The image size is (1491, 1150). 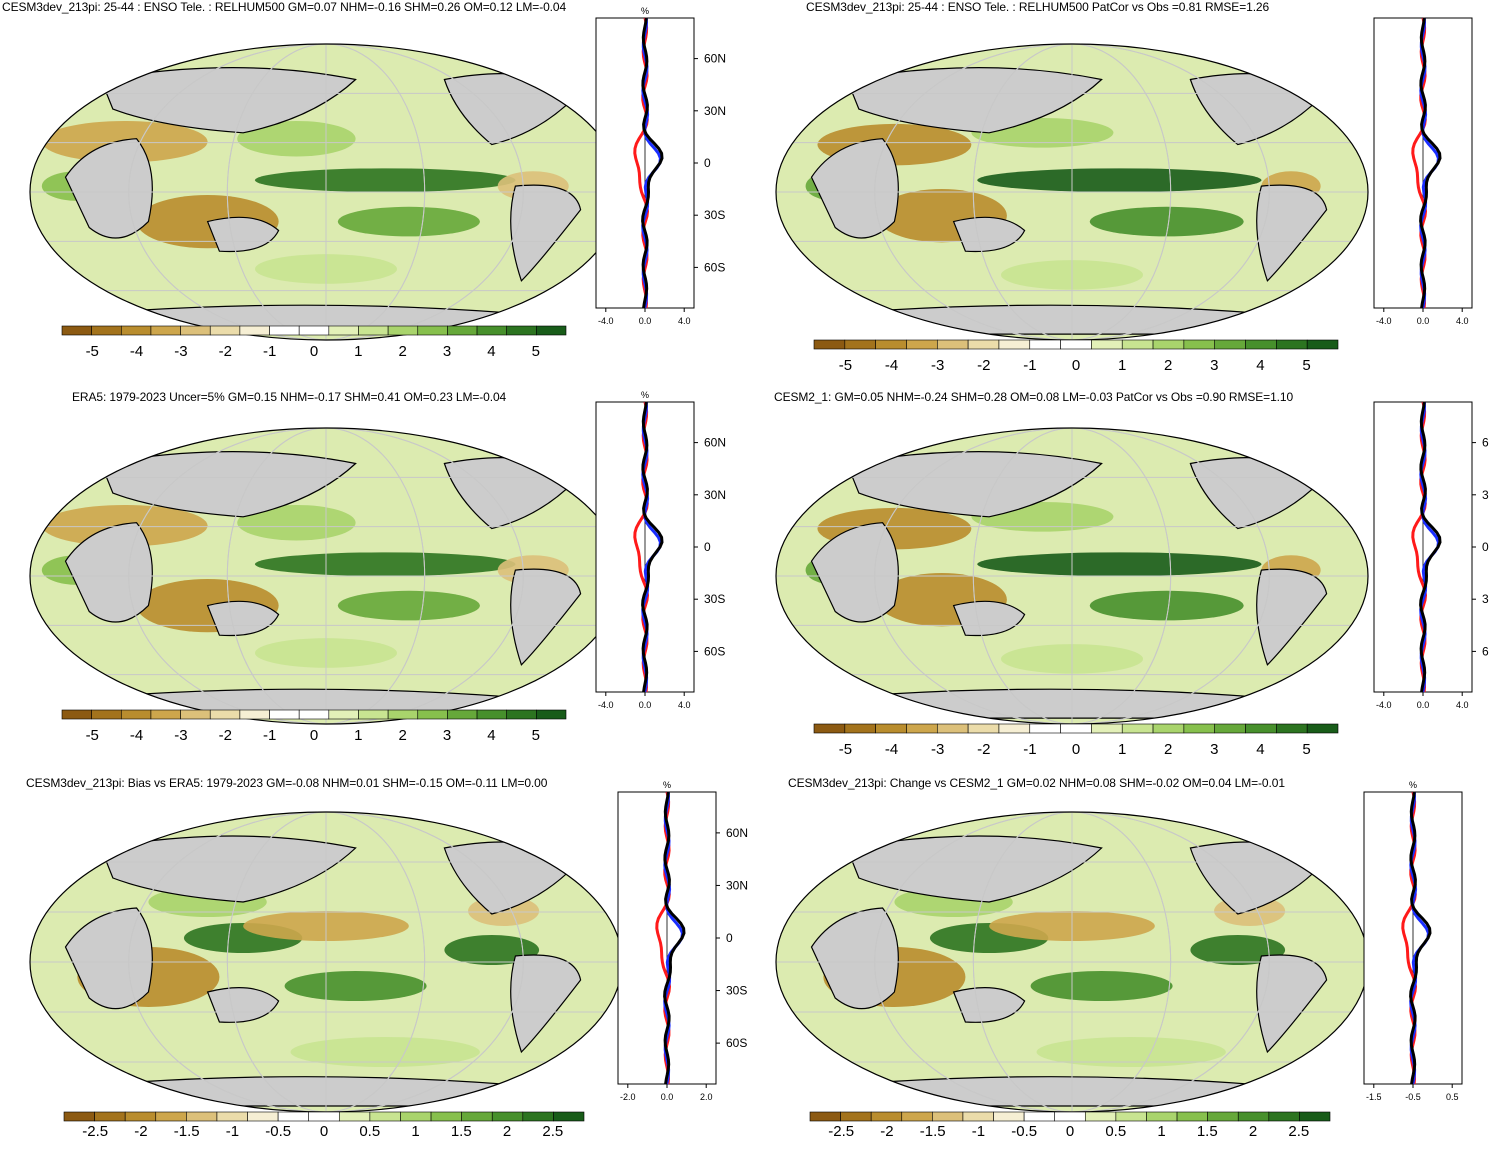 I want to click on colorbar-label: 0, so click(x=1070, y=1131).